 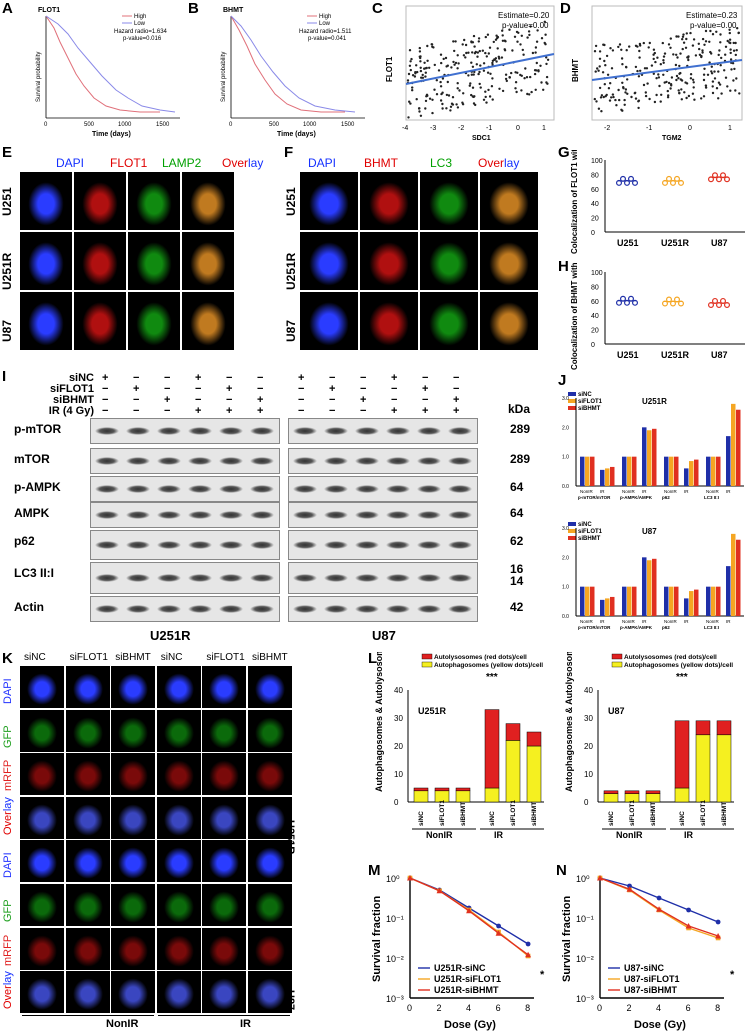 What do you see at coordinates (224, 77) in the screenshot?
I see `svg-text: Survival probability` at bounding box center [224, 77].